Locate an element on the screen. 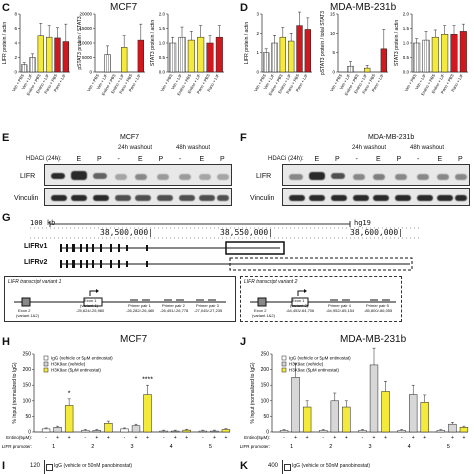  y-tick-label: 5 is located at coordinates (333, 52).